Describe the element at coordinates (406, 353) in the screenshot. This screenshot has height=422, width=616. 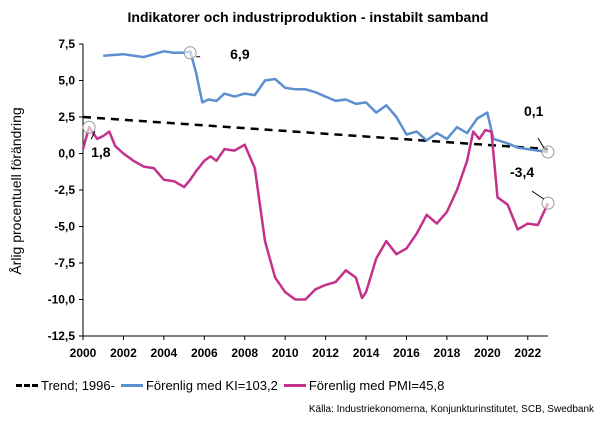
I see `x-tick-label: 2016` at that location.